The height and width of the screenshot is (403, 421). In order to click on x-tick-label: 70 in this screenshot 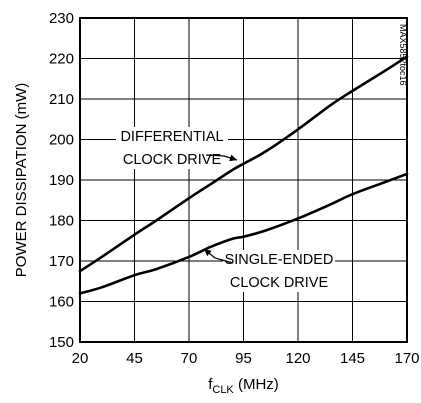, I will do `click(189, 358)`.